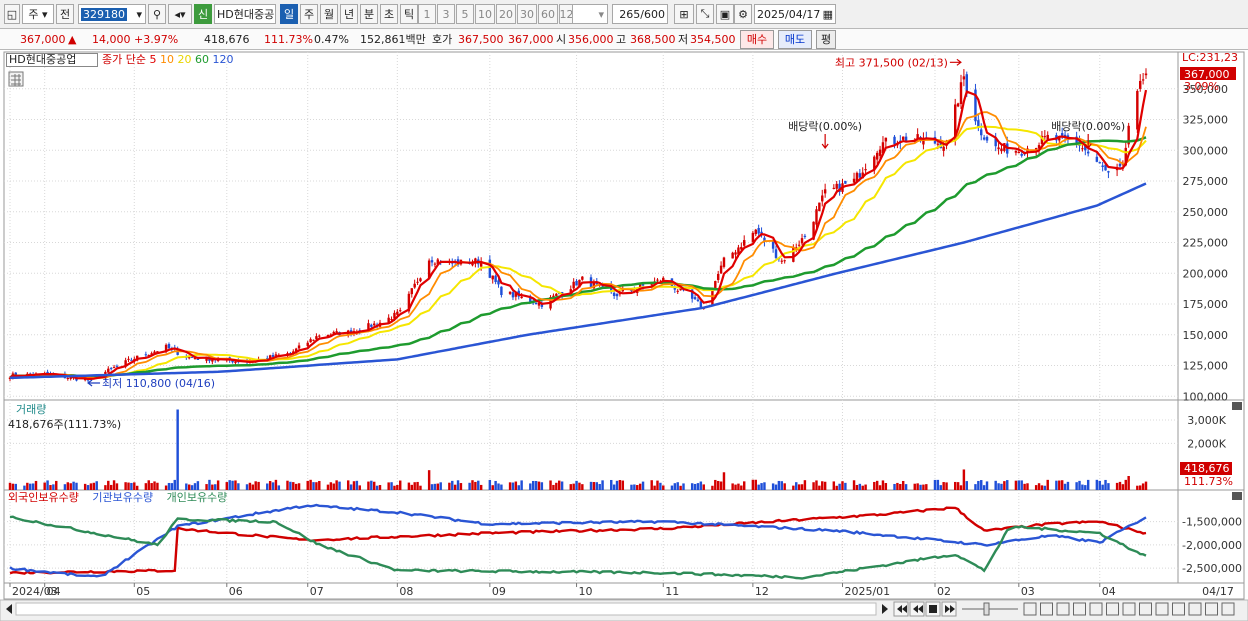 The width and height of the screenshot is (1248, 621). Describe the element at coordinates (309, 14) in the screenshot. I see `period-tab-1: 주` at that location.